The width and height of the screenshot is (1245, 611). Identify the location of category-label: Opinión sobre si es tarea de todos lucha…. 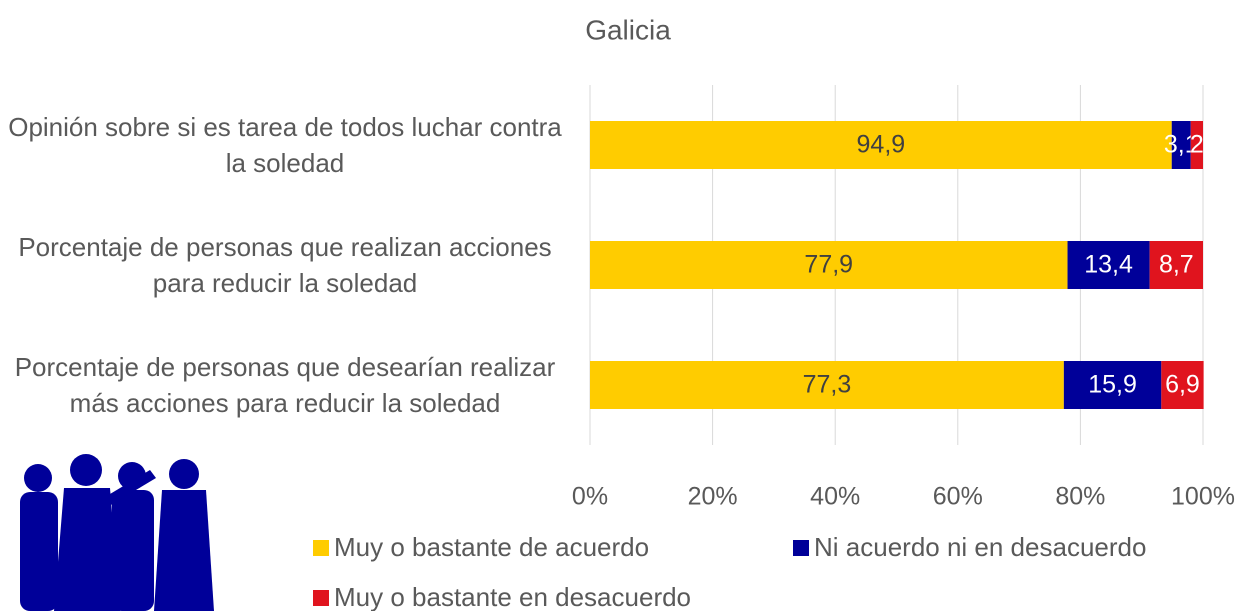
(285, 145).